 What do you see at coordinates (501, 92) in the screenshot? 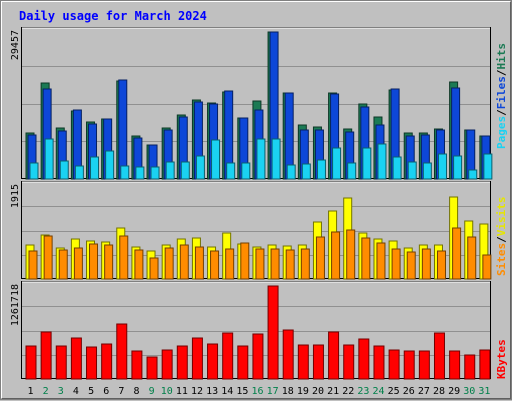
I see `legend-hits-files-pages-entry: Files` at bounding box center [501, 92].